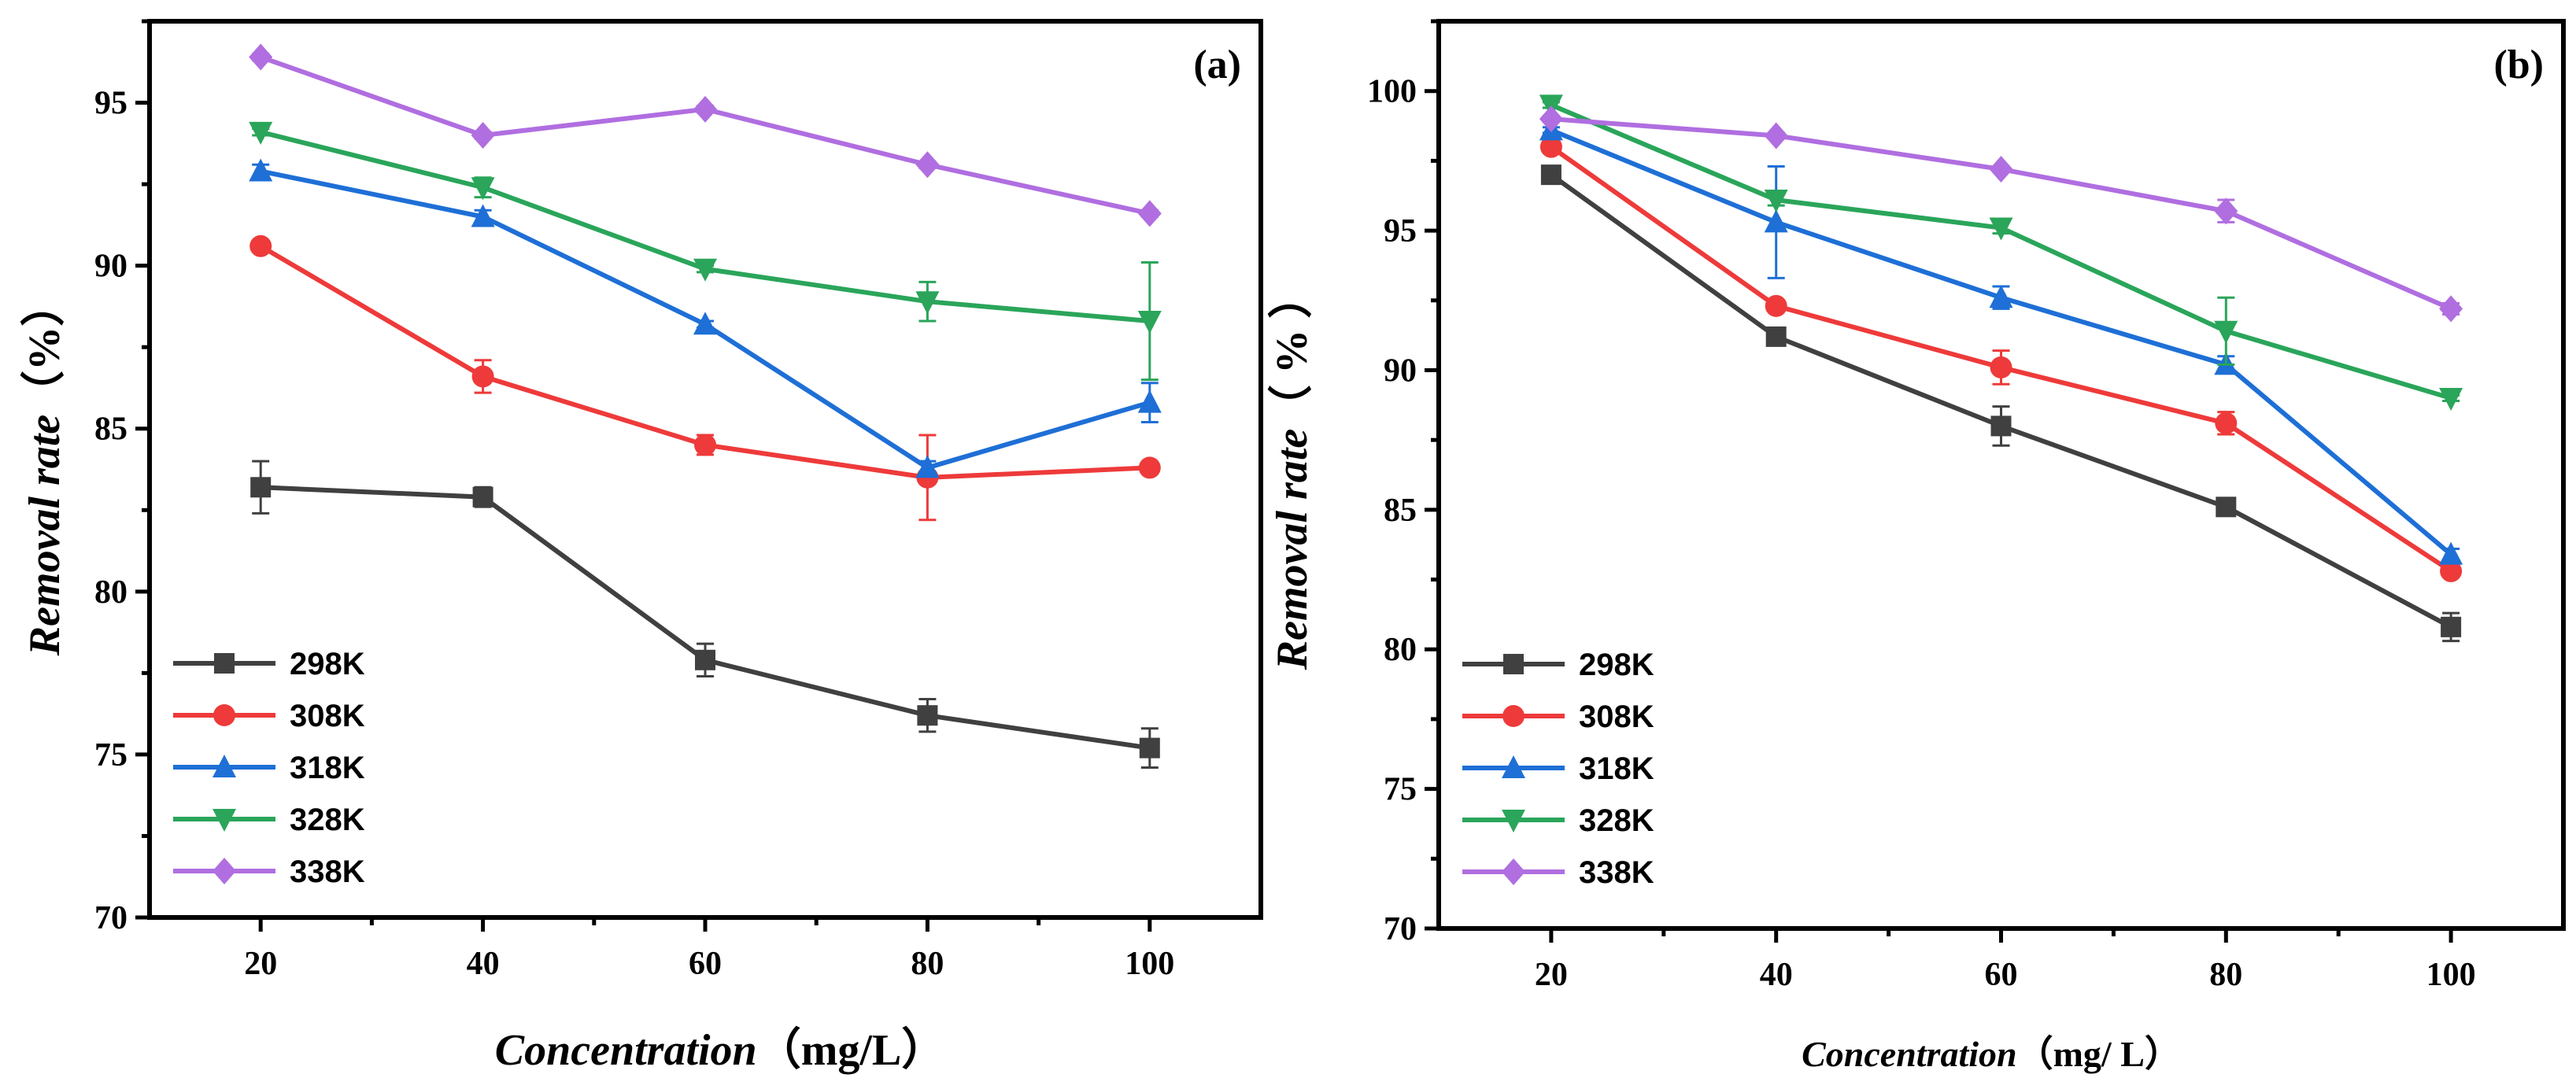 The height and width of the screenshot is (1089, 2576). I want to click on y-tick-label: 90, so click(111, 267).